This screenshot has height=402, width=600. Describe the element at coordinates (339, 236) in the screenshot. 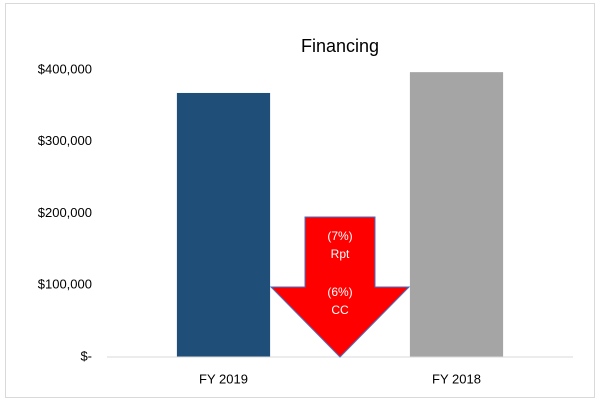

I see `annotation: (7%)` at that location.